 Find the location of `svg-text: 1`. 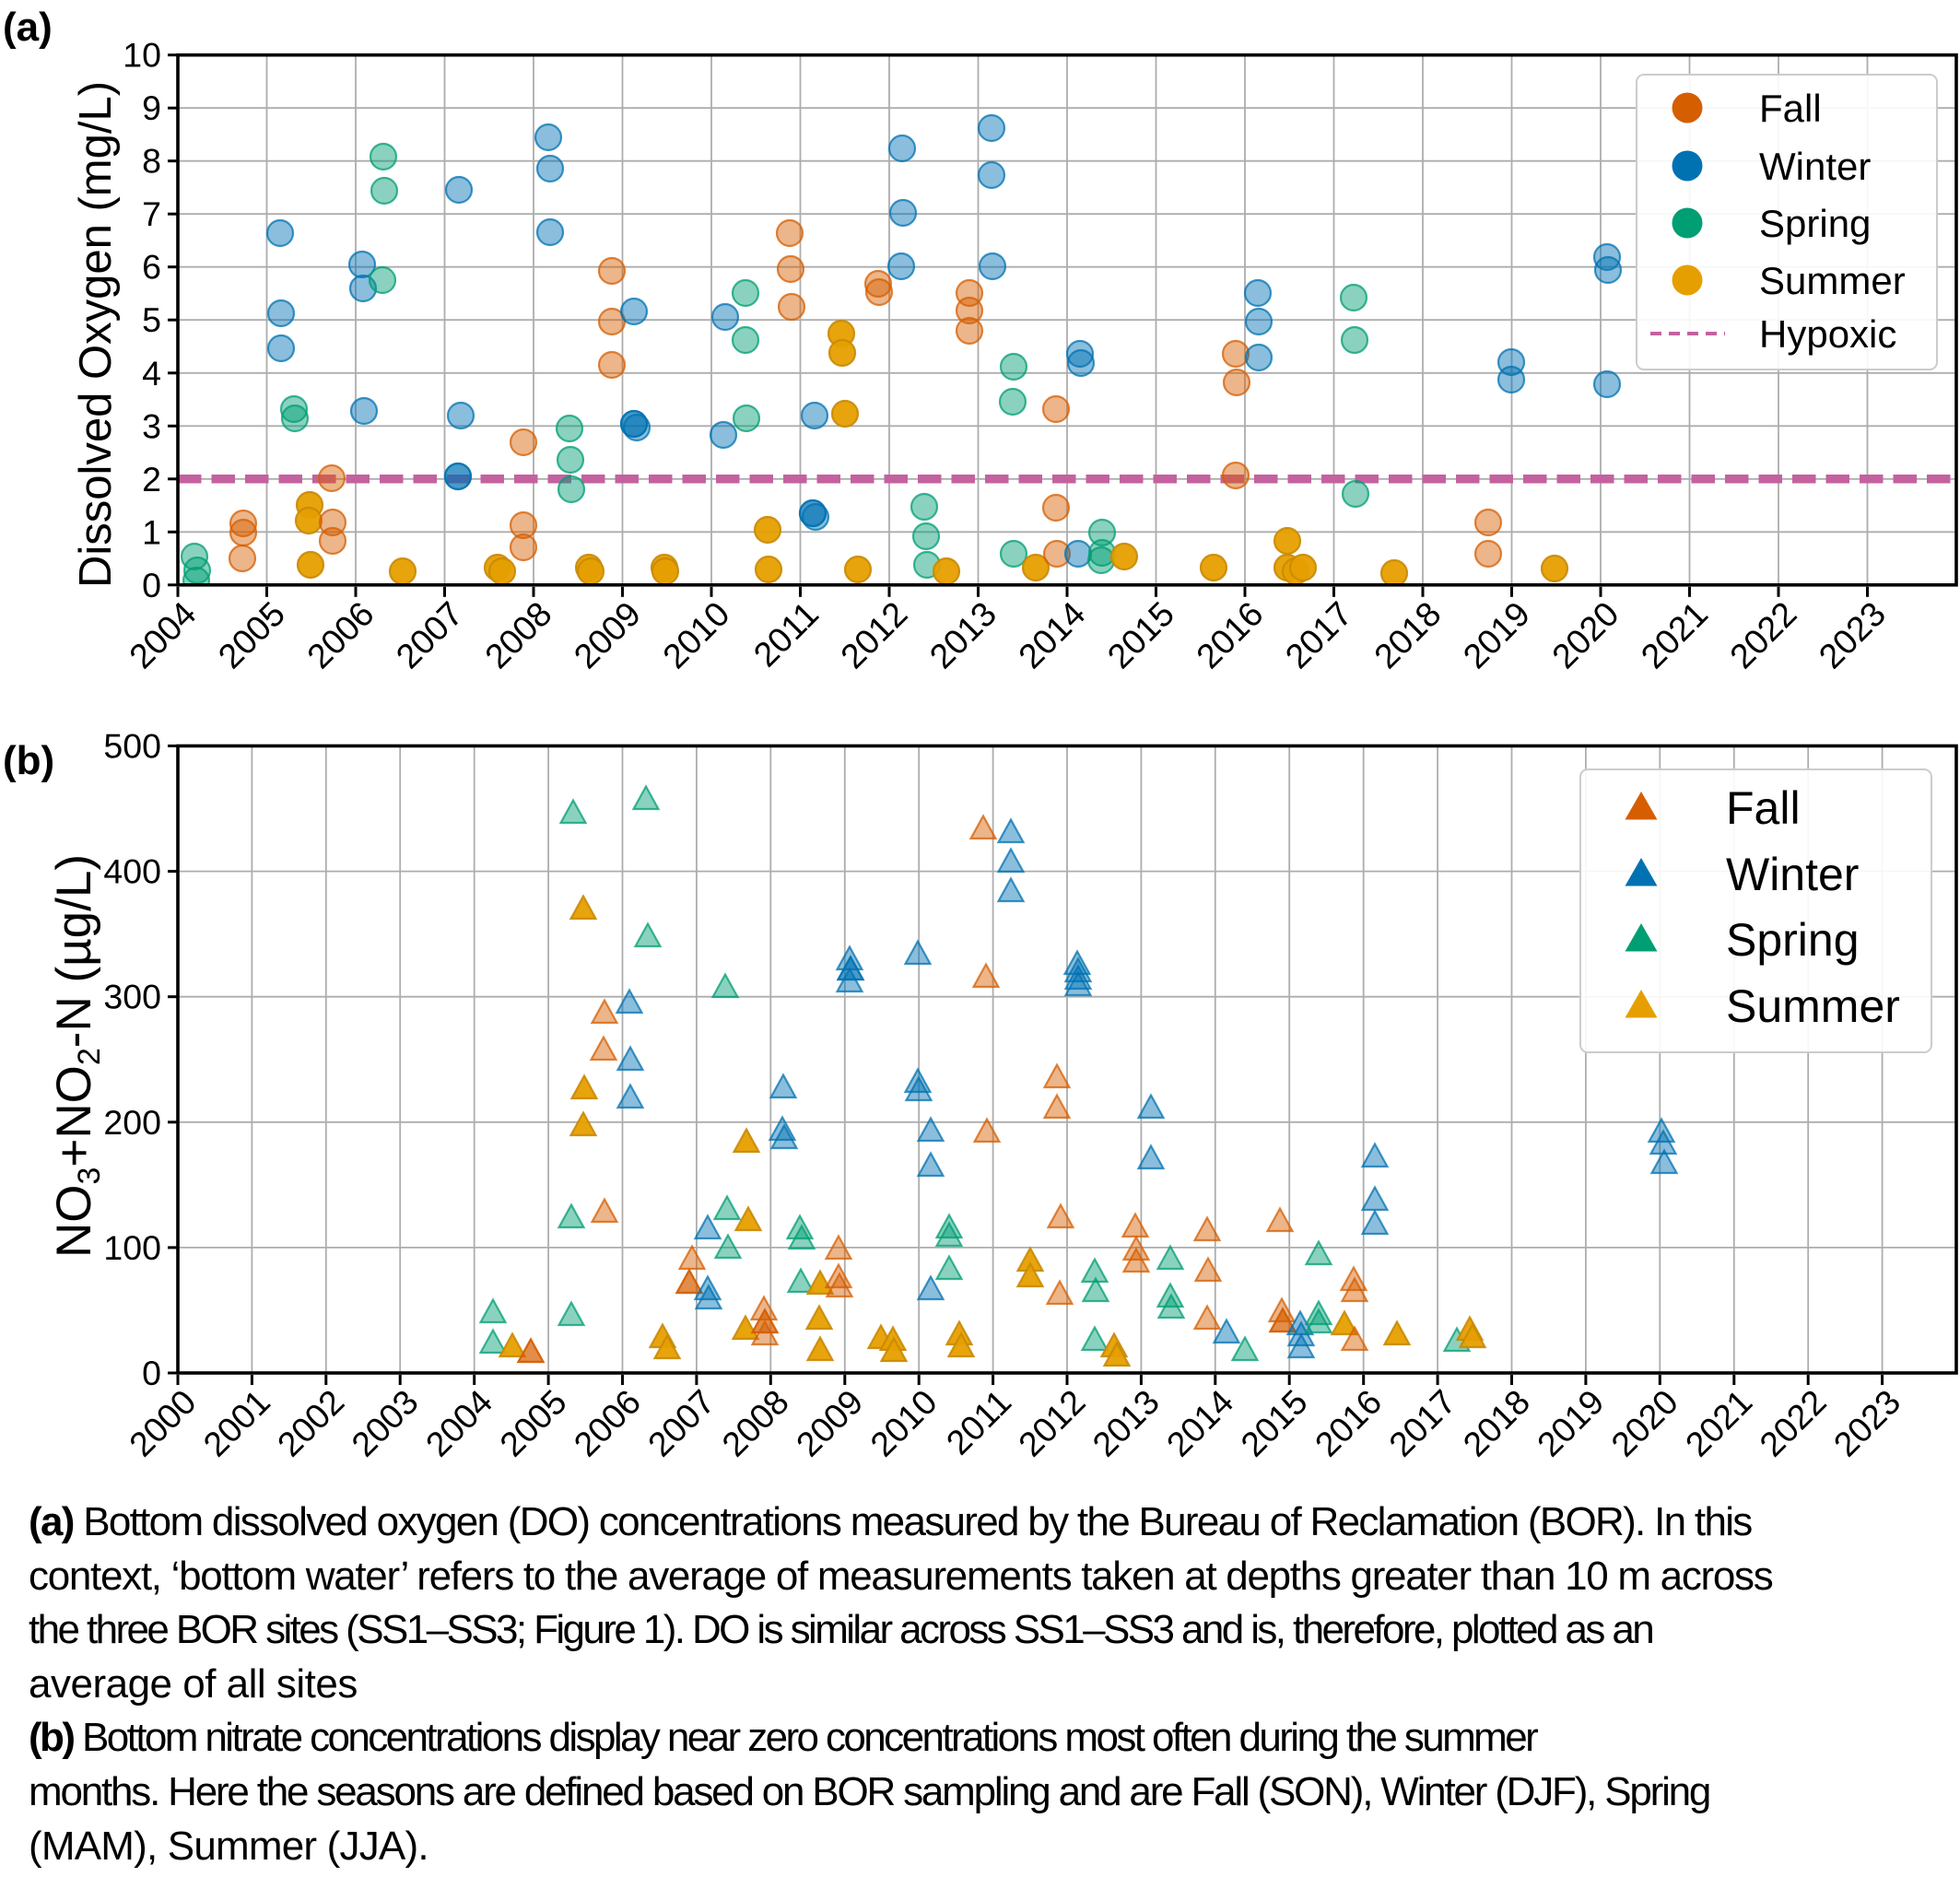

svg-text: 1 is located at coordinates (151, 531).